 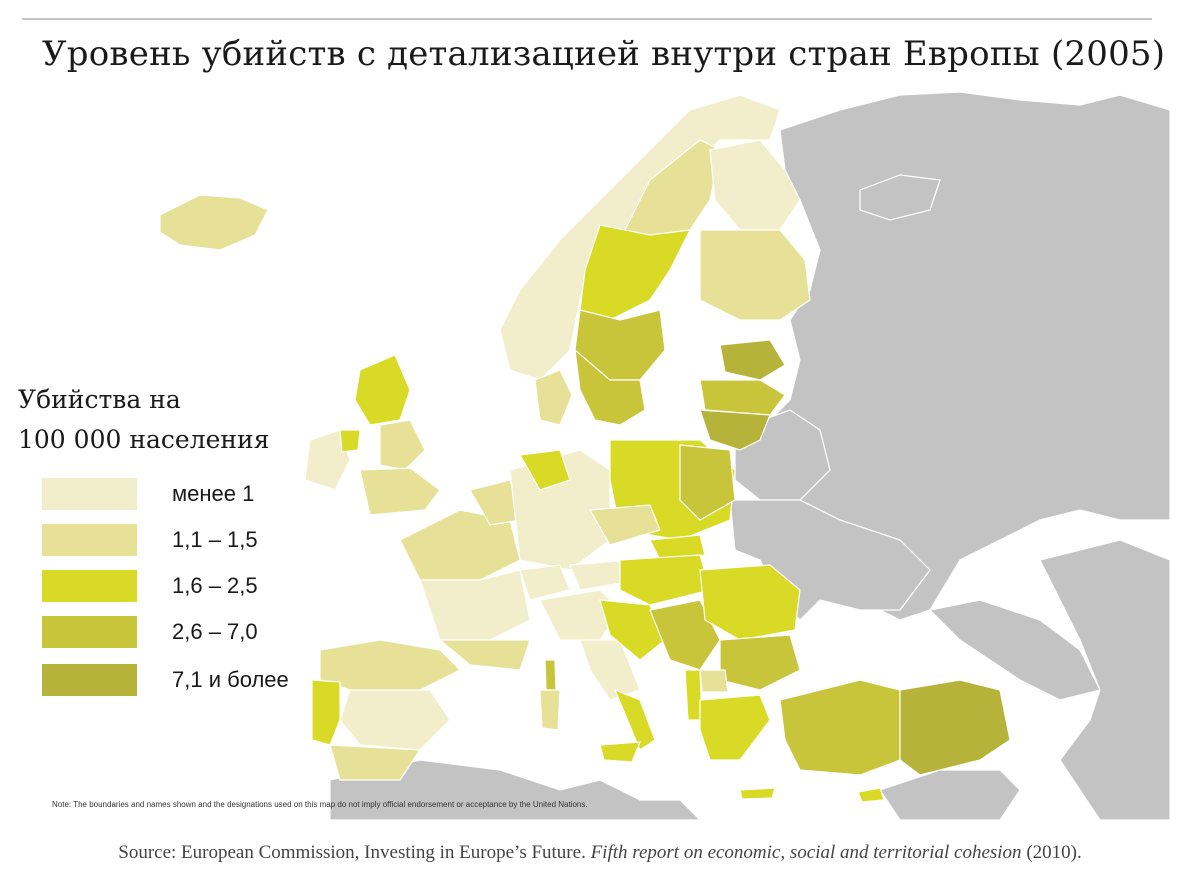 What do you see at coordinates (714, 681) in the screenshot?
I see `region-macedonia` at bounding box center [714, 681].